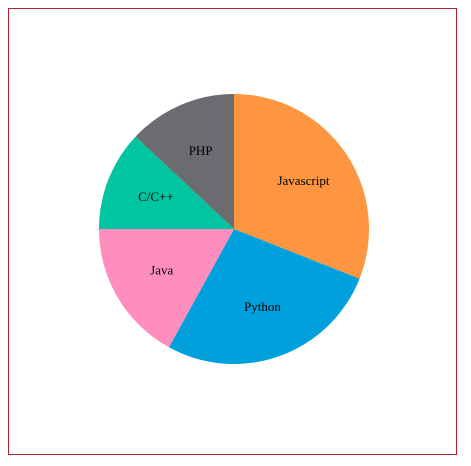 Image resolution: width=471 pixels, height=466 pixels. Describe the element at coordinates (166, 288) in the screenshot. I see `pie-slice-java` at that location.